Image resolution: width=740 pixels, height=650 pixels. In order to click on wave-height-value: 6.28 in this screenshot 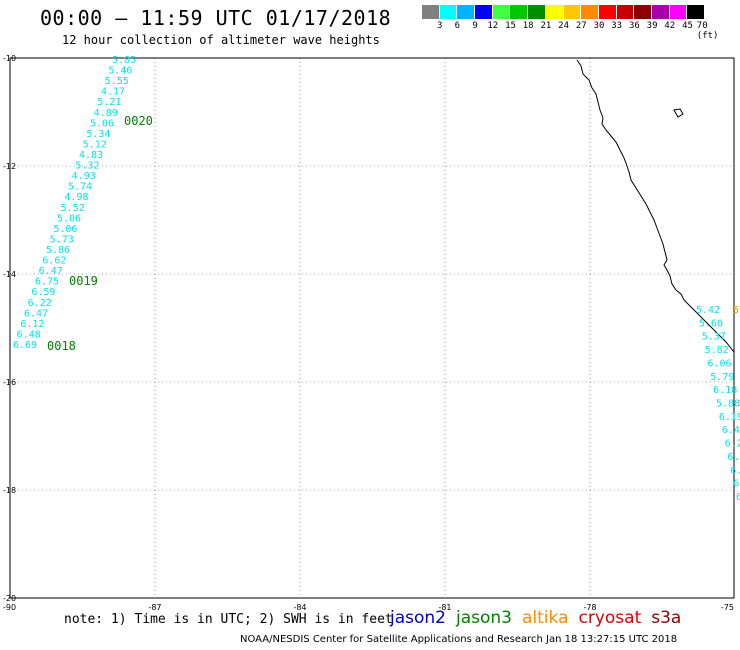, I will do `click(732, 444)`.